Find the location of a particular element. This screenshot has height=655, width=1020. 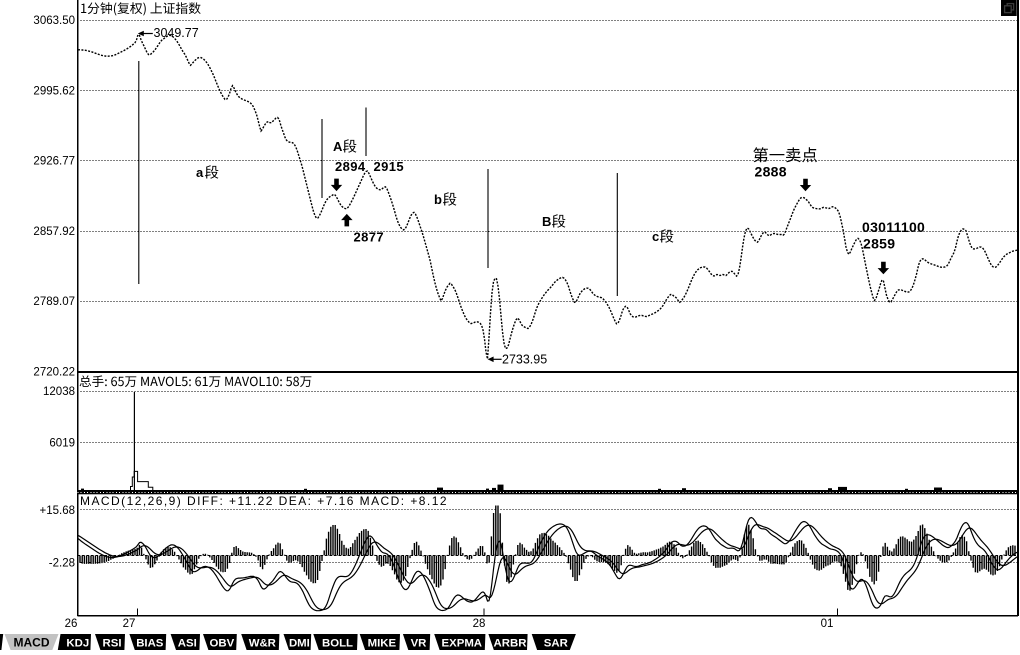

svg-text: 2733.95 is located at coordinates (524, 360).